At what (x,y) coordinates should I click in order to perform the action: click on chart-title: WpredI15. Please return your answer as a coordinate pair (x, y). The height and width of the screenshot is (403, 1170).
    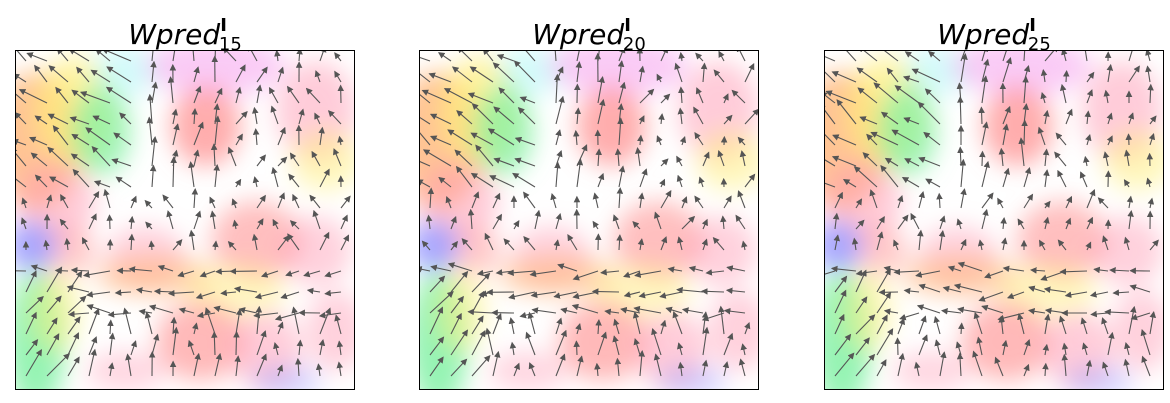
    Looking at the image, I should click on (185, 35).